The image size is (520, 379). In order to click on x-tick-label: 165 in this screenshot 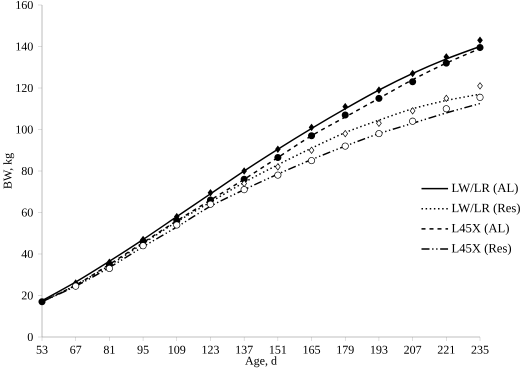, I will do `click(312, 350)`.